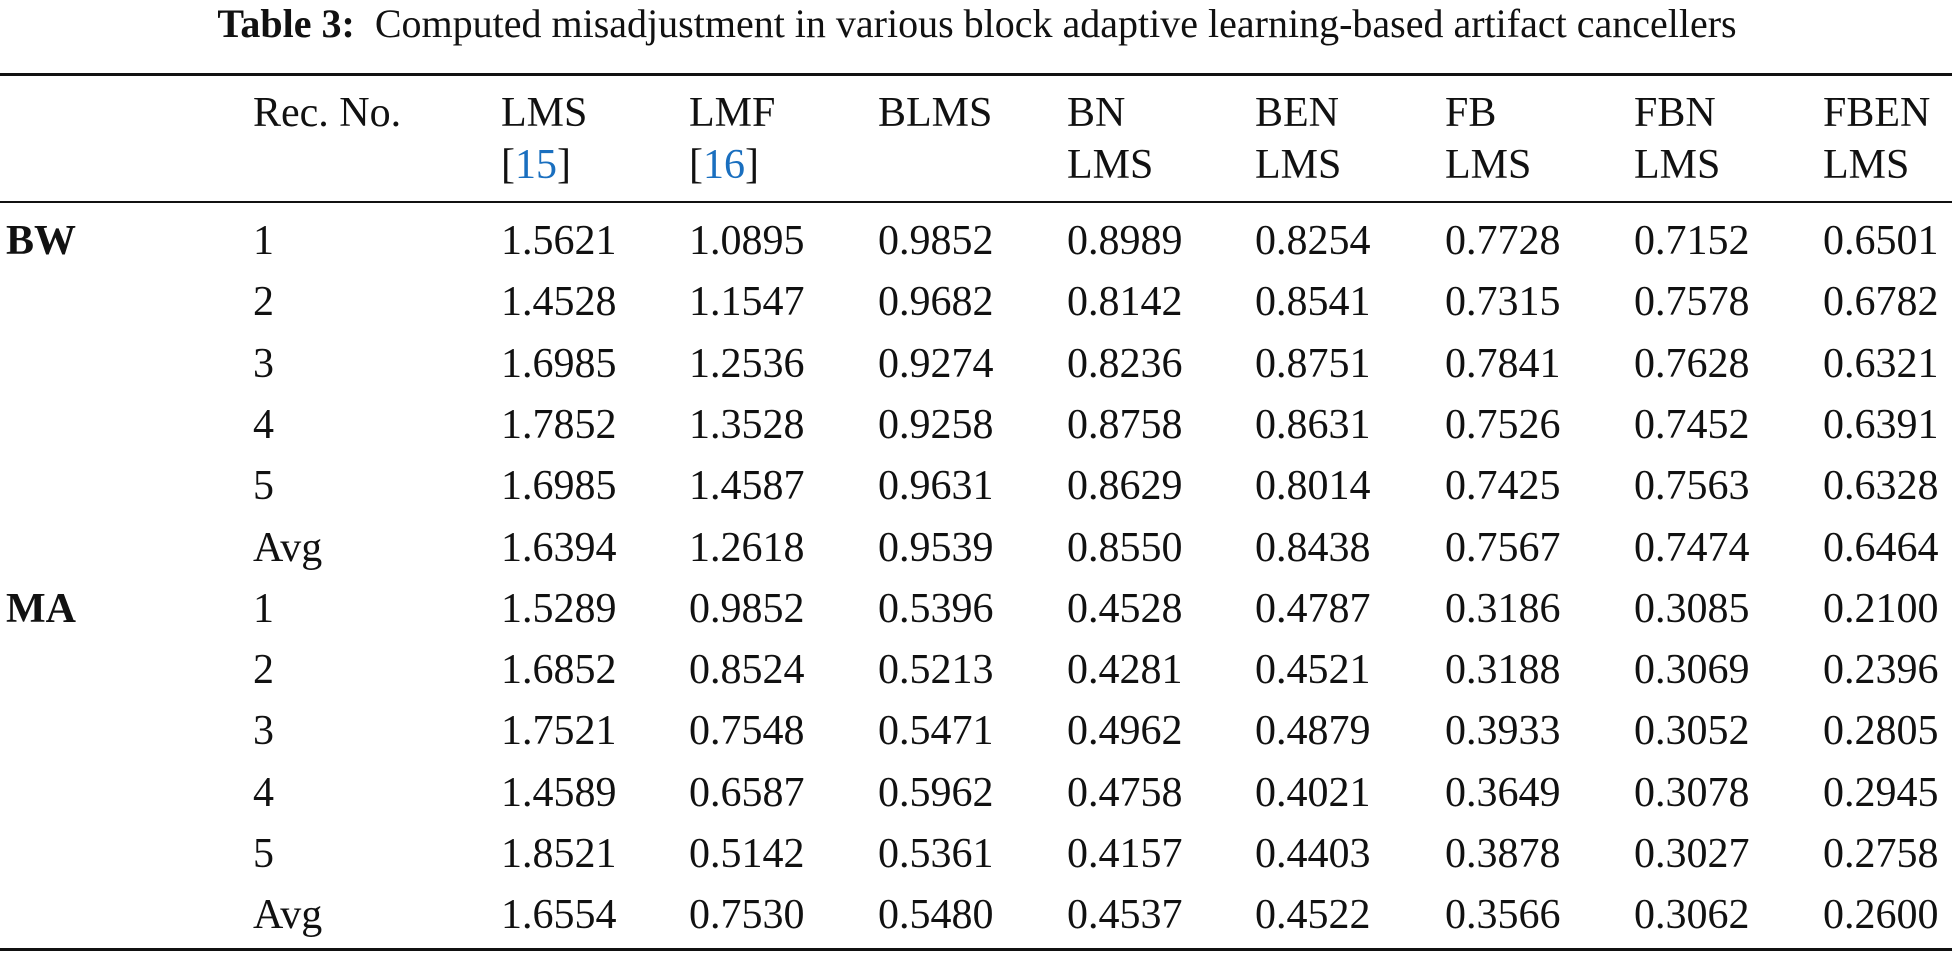 This screenshot has height=954, width=1954. Describe the element at coordinates (732, 113) in the screenshot. I see `header-cell: LMF` at that location.